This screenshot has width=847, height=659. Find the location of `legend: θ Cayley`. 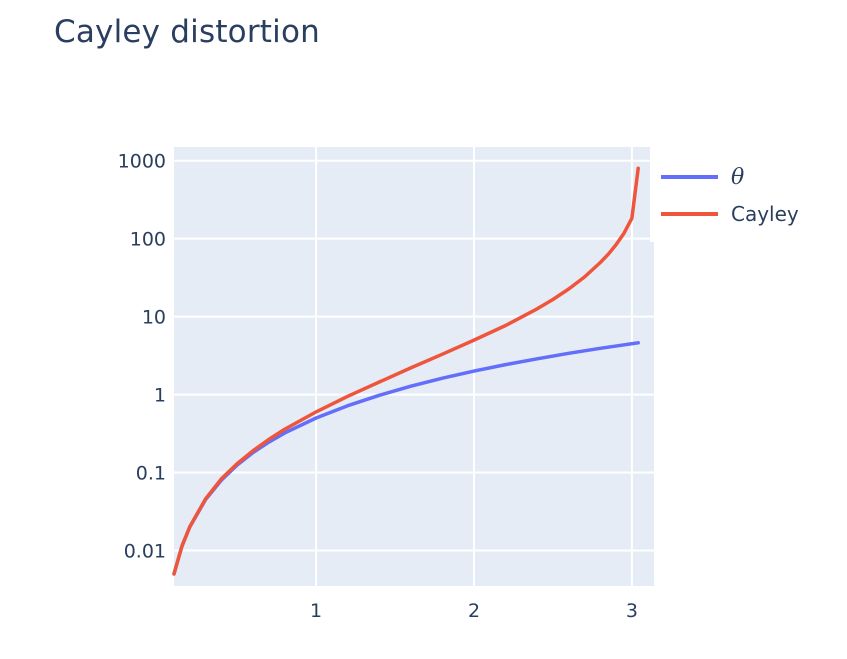

legend: θ Cayley is located at coordinates (745, 194).